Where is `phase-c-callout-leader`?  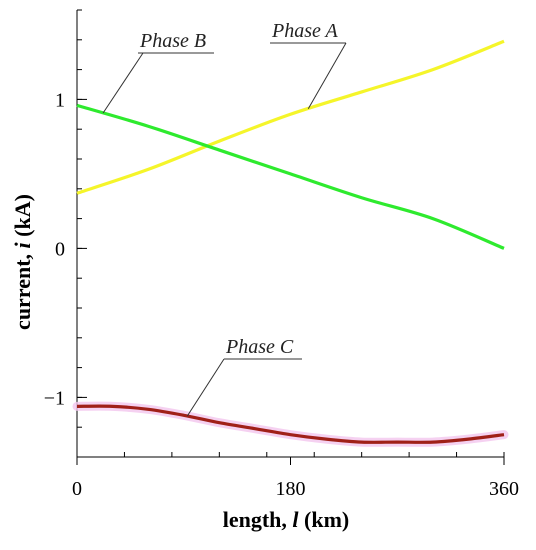 phase-c-callout-leader is located at coordinates (205, 387).